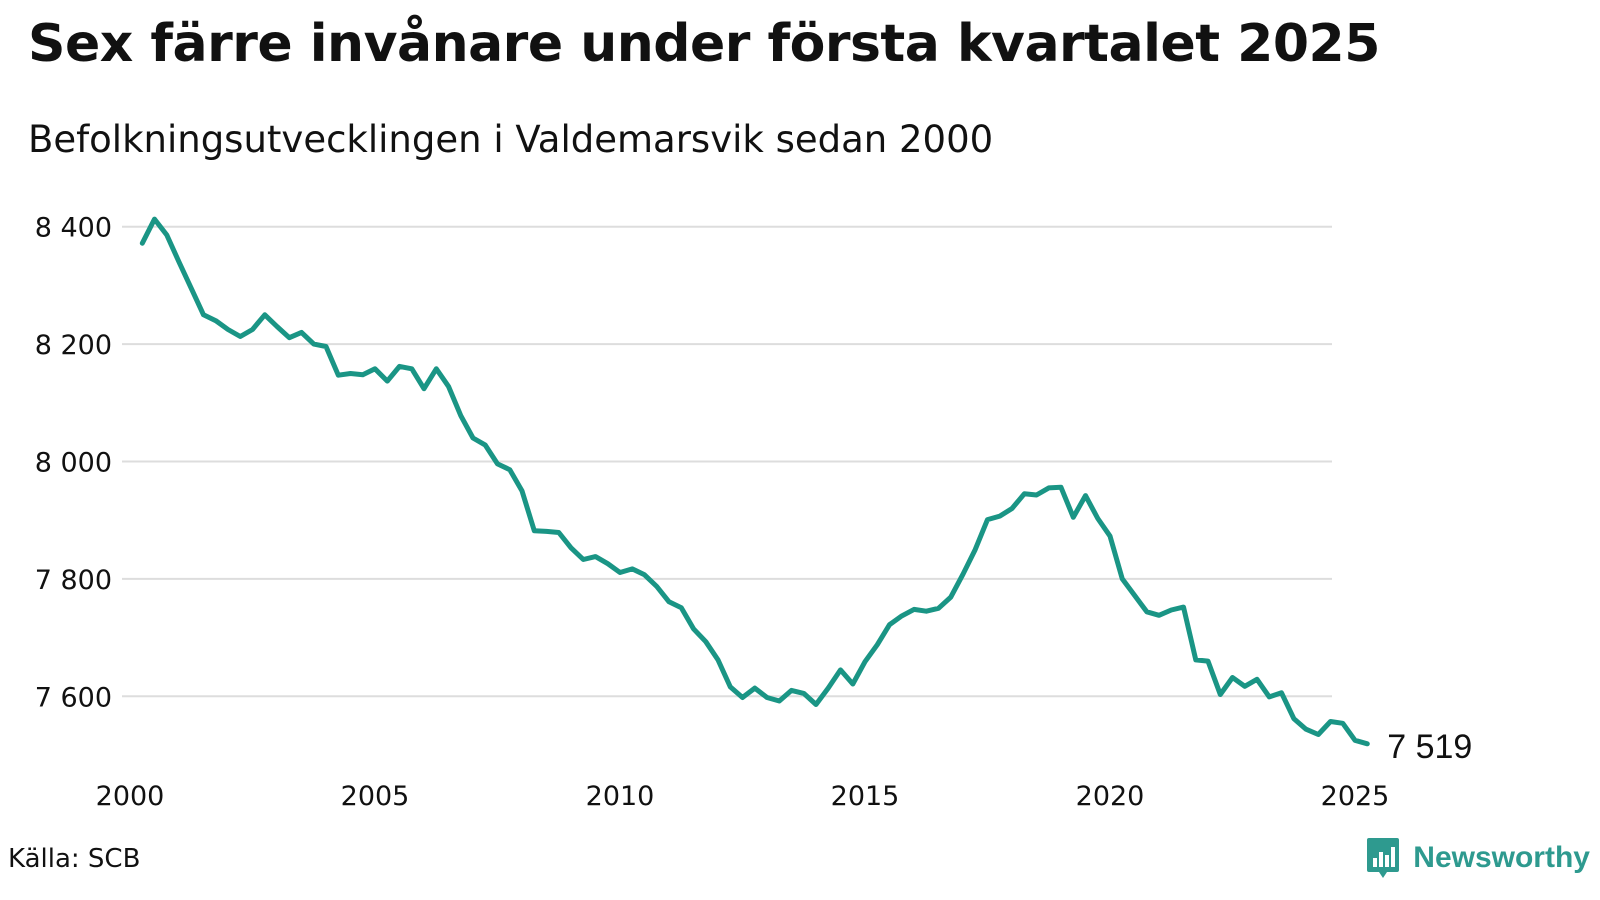 The height and width of the screenshot is (900, 1600). Describe the element at coordinates (73, 580) in the screenshot. I see `y-tick-label: 7 800` at that location.